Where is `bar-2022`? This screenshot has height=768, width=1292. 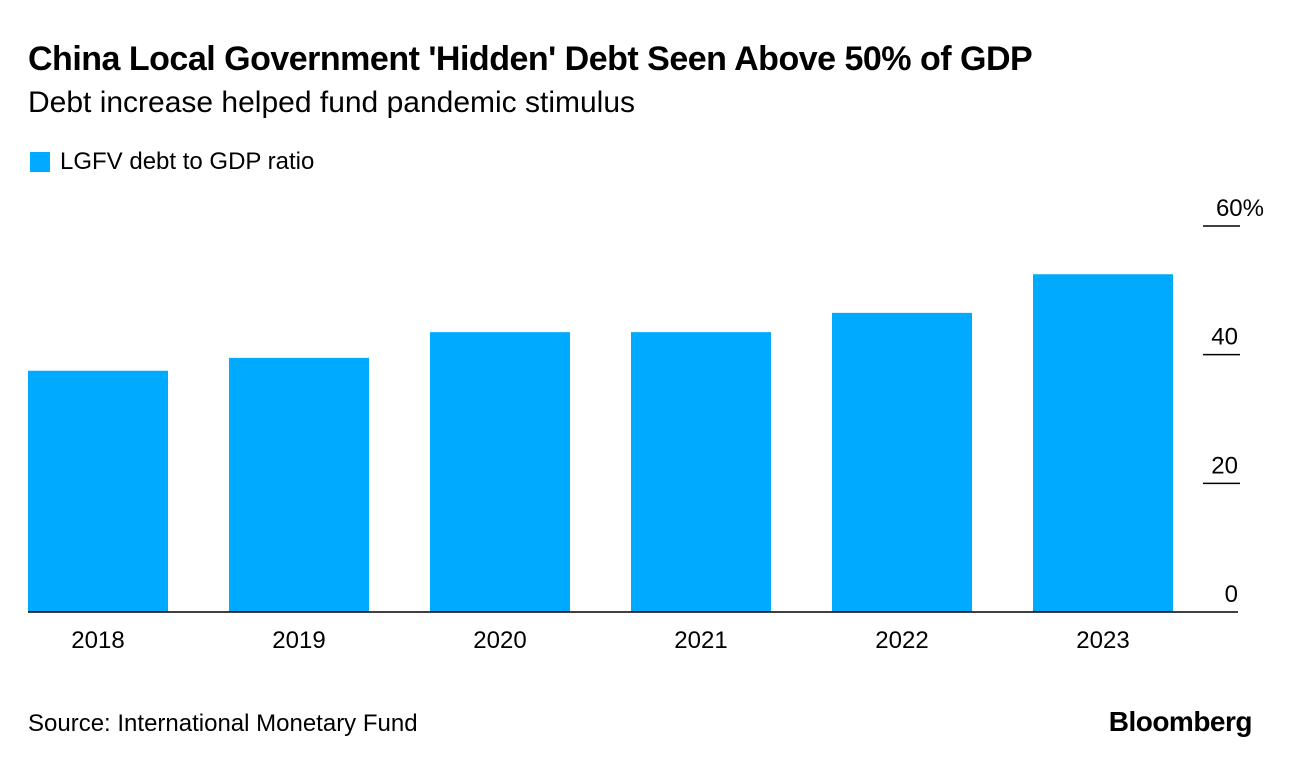
bar-2022 is located at coordinates (902, 462).